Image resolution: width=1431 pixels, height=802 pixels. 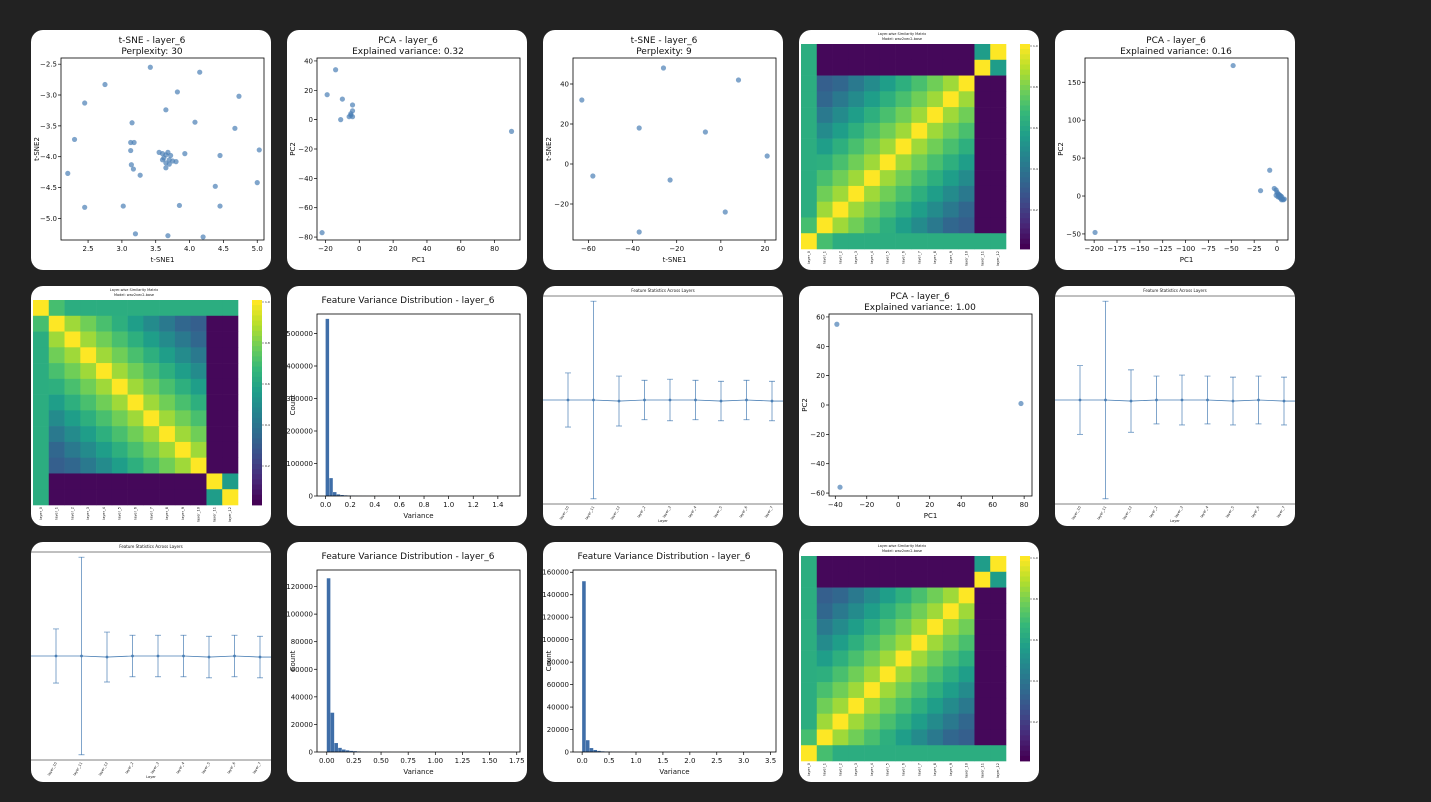 I want to click on y-tick-label: −3.0, so click(x=48, y=96).